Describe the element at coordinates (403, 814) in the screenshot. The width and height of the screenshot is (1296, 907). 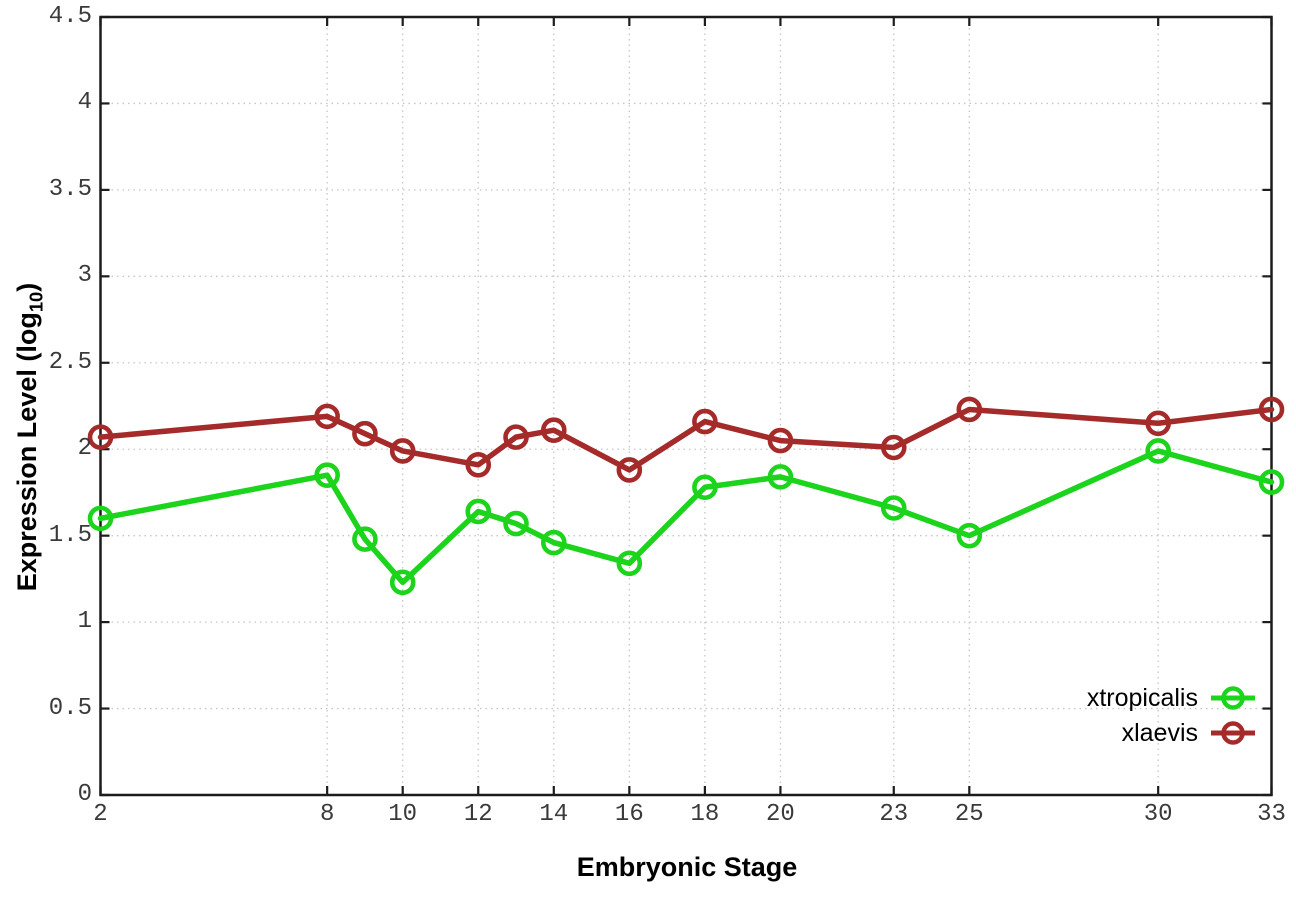
I see `x-tick-label: 10` at that location.